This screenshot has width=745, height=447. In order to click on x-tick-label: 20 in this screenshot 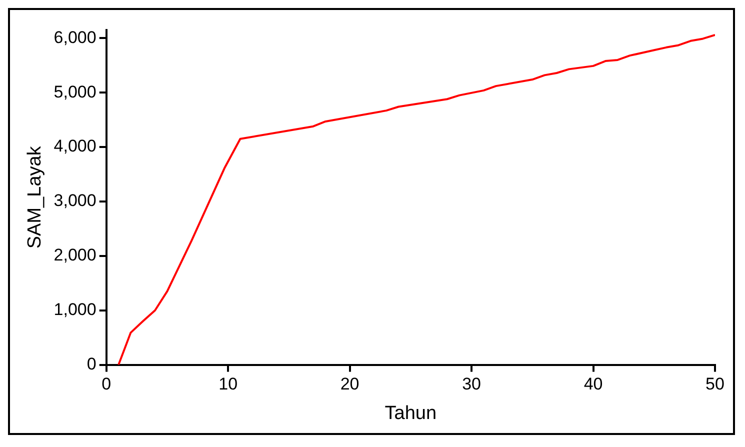, I will do `click(350, 384)`.